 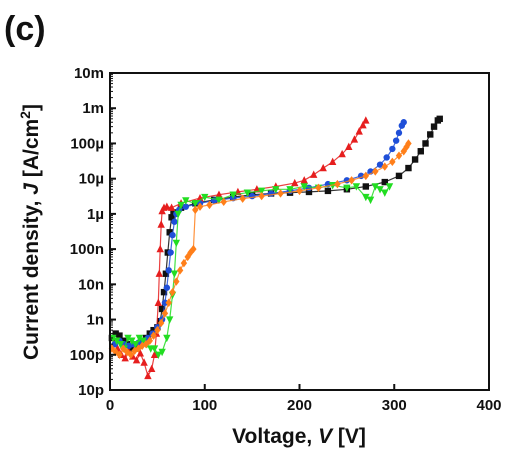 I want to click on y-tick-label: 1m, so click(x=93, y=108).